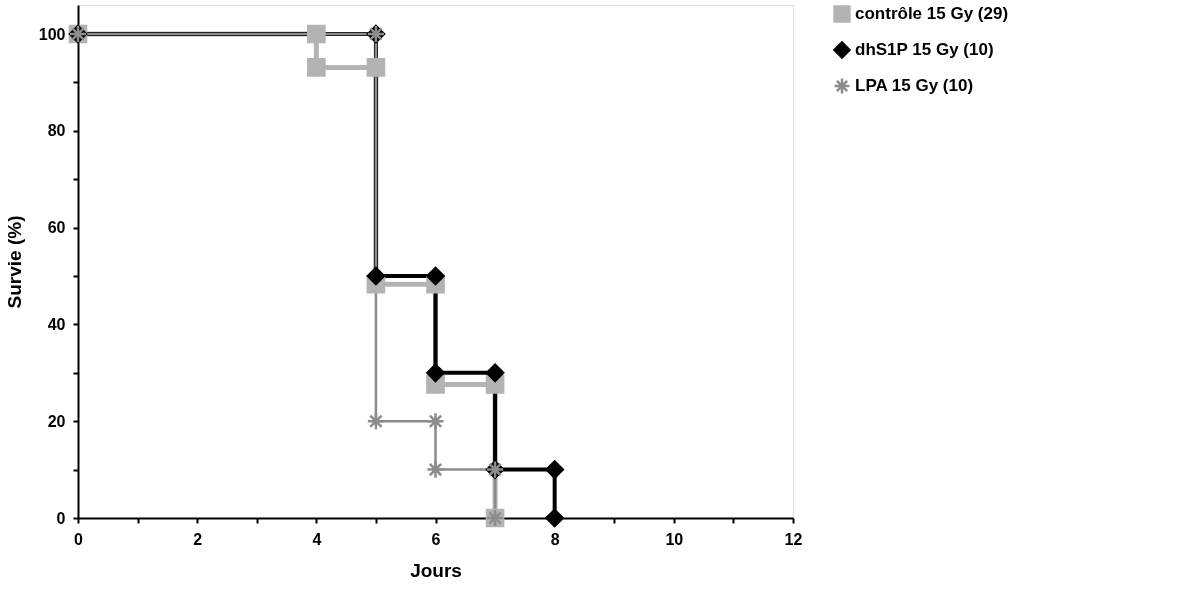  Describe the element at coordinates (436, 539) in the screenshot. I see `x-tick-label: 6` at that location.